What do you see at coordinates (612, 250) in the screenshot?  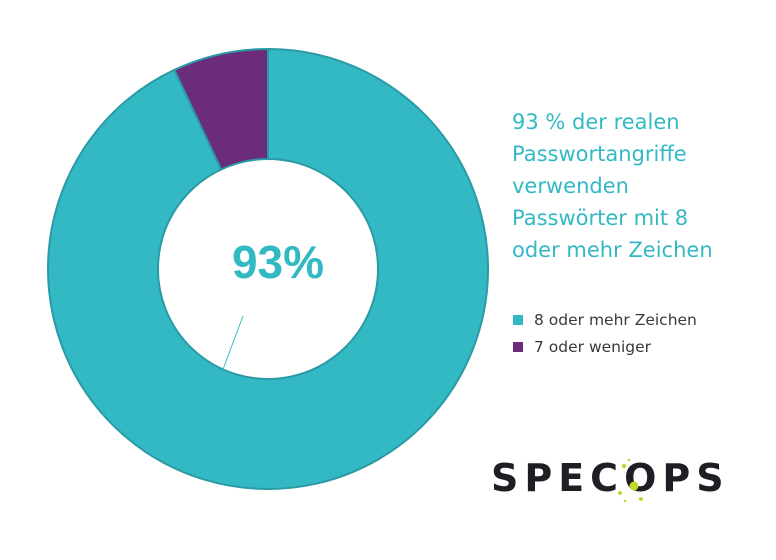 I see `headline-line: oder mehr Zeichen` at bounding box center [612, 250].